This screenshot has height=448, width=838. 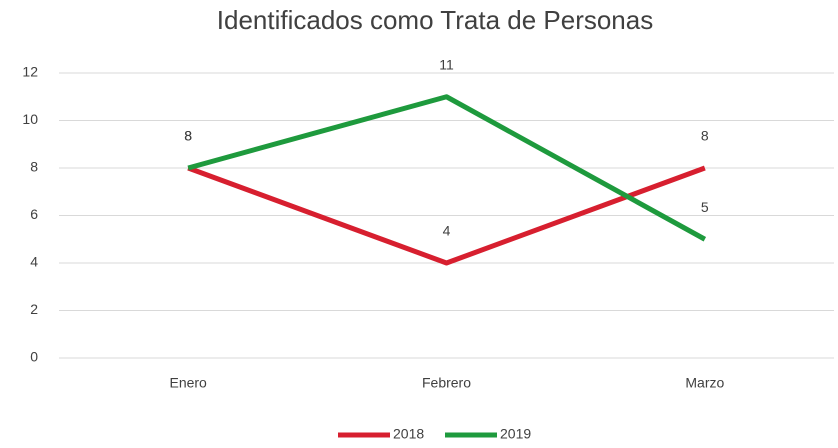 I want to click on legend-label: 2019, so click(x=515, y=434).